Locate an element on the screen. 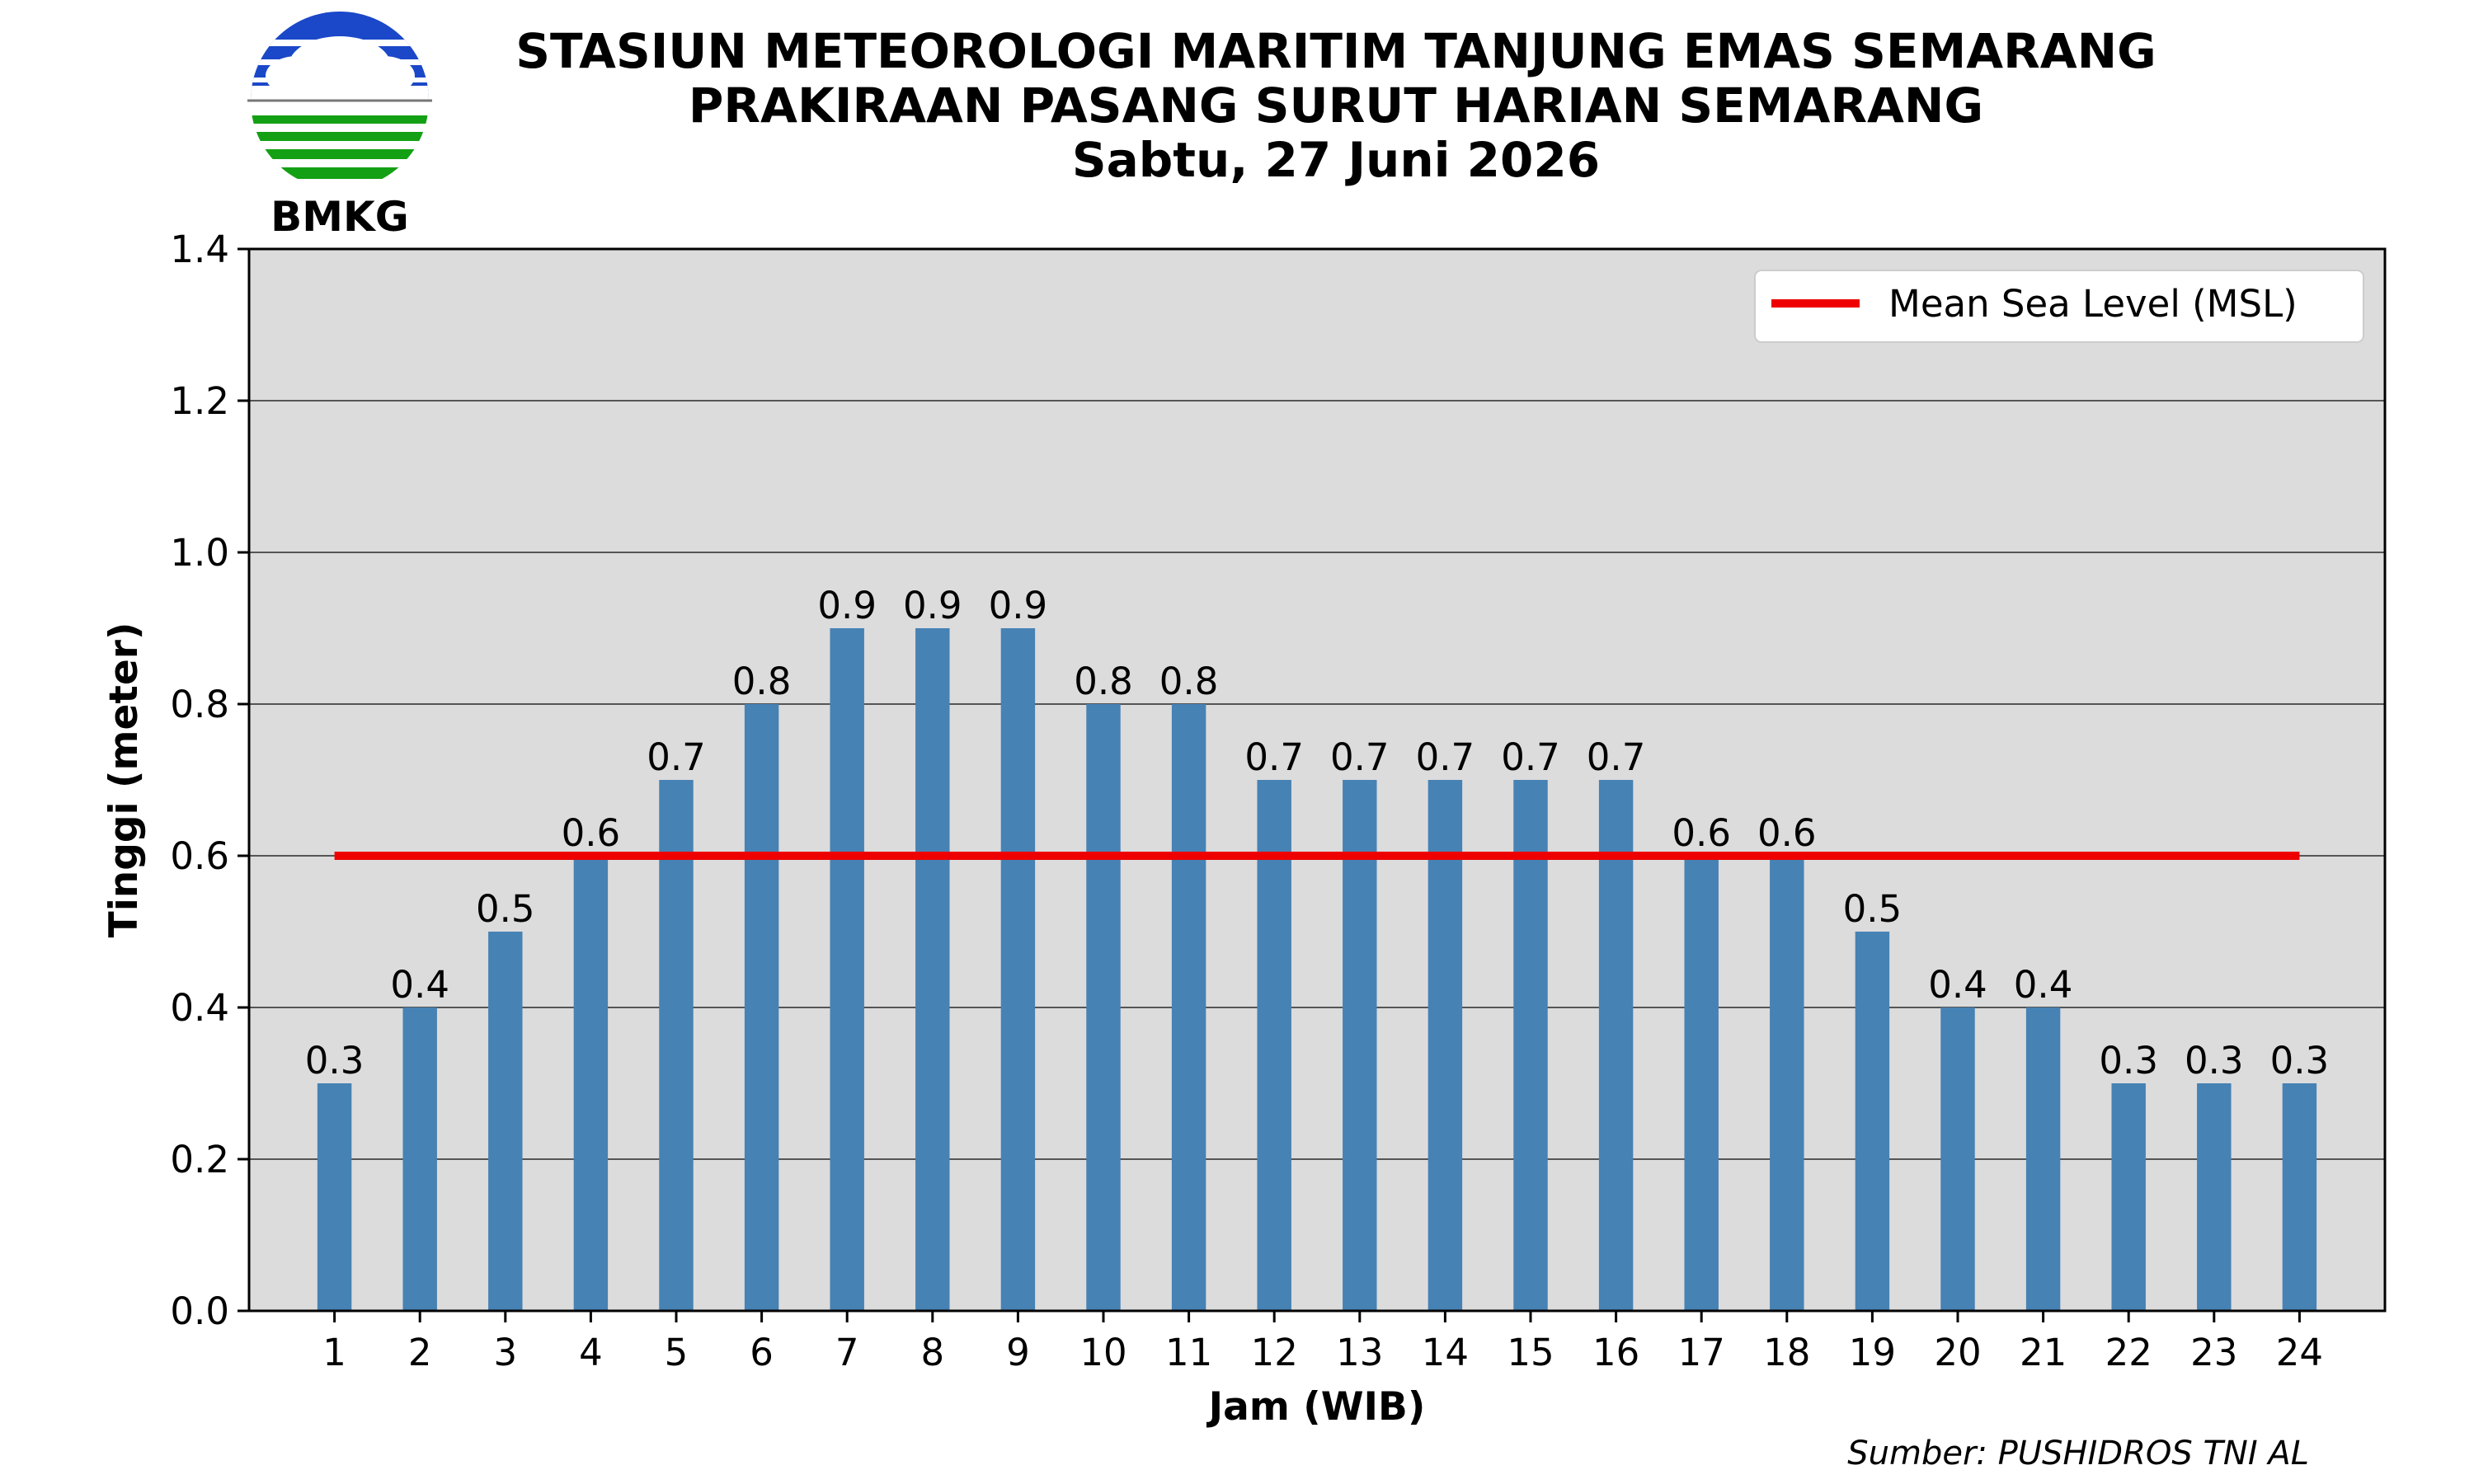 The image size is (2474, 1484). legend-msl-label: Mean Sea Level (MSL) is located at coordinates (2093, 304).